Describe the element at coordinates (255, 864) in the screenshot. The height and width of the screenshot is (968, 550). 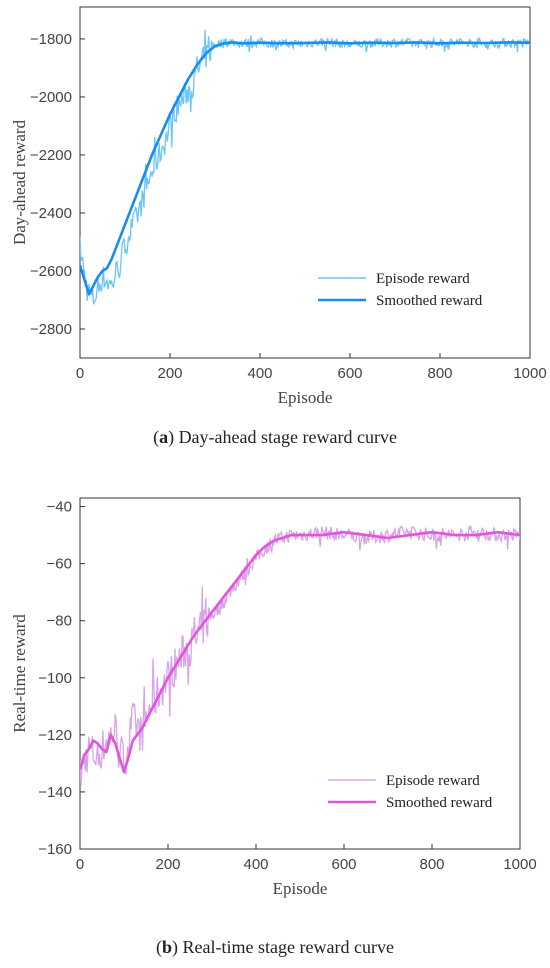
I see `real-time-x-tick-label: 400` at that location.